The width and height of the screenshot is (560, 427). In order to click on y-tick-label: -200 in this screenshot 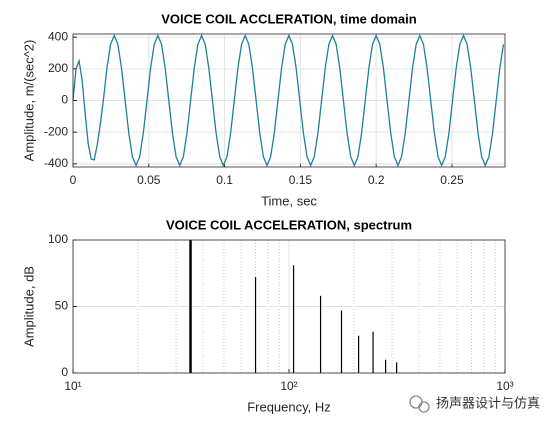, I will do `click(56, 131)`.